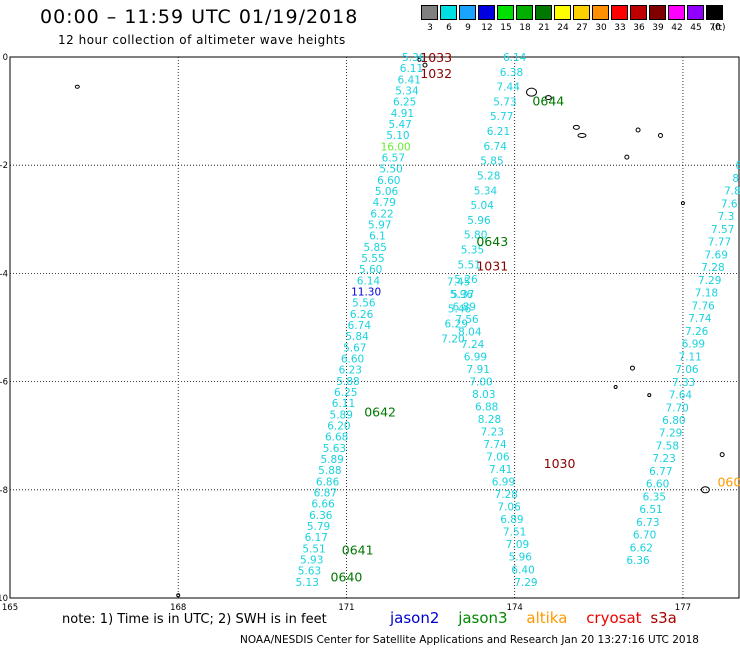 The image size is (740, 650). I want to click on y-tick-label: -8, so click(4, 491).